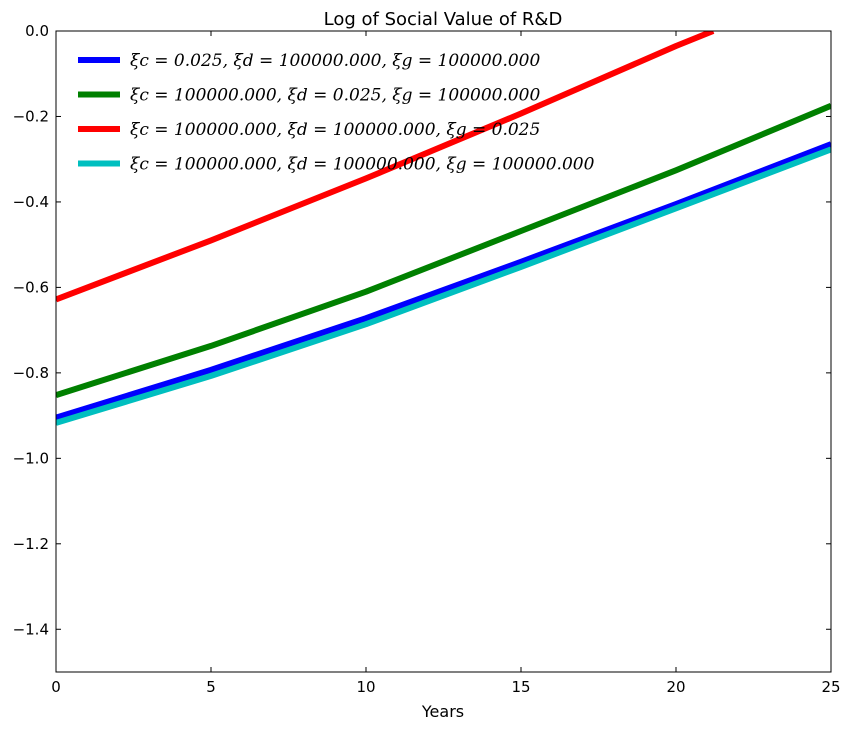 The image size is (851, 730). I want to click on x-tick-label: 25, so click(830, 687).